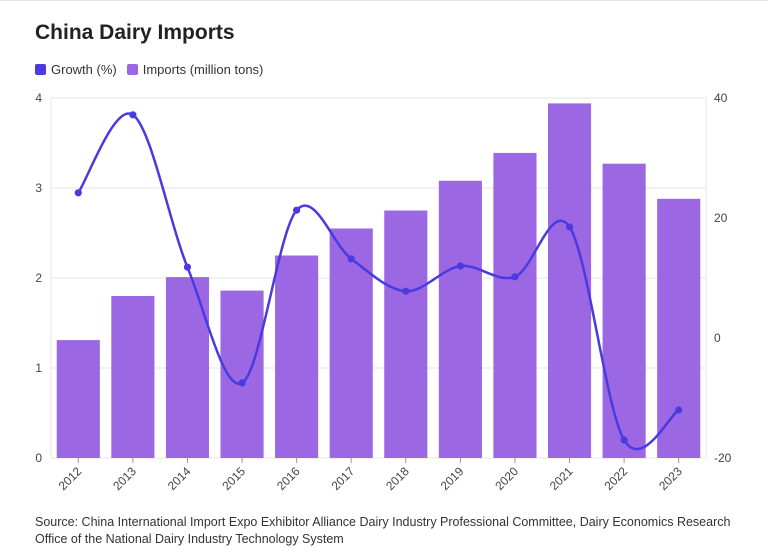 This screenshot has width=768, height=559. What do you see at coordinates (203, 69) in the screenshot?
I see `legend-label-imports: Imports (million tons)` at bounding box center [203, 69].